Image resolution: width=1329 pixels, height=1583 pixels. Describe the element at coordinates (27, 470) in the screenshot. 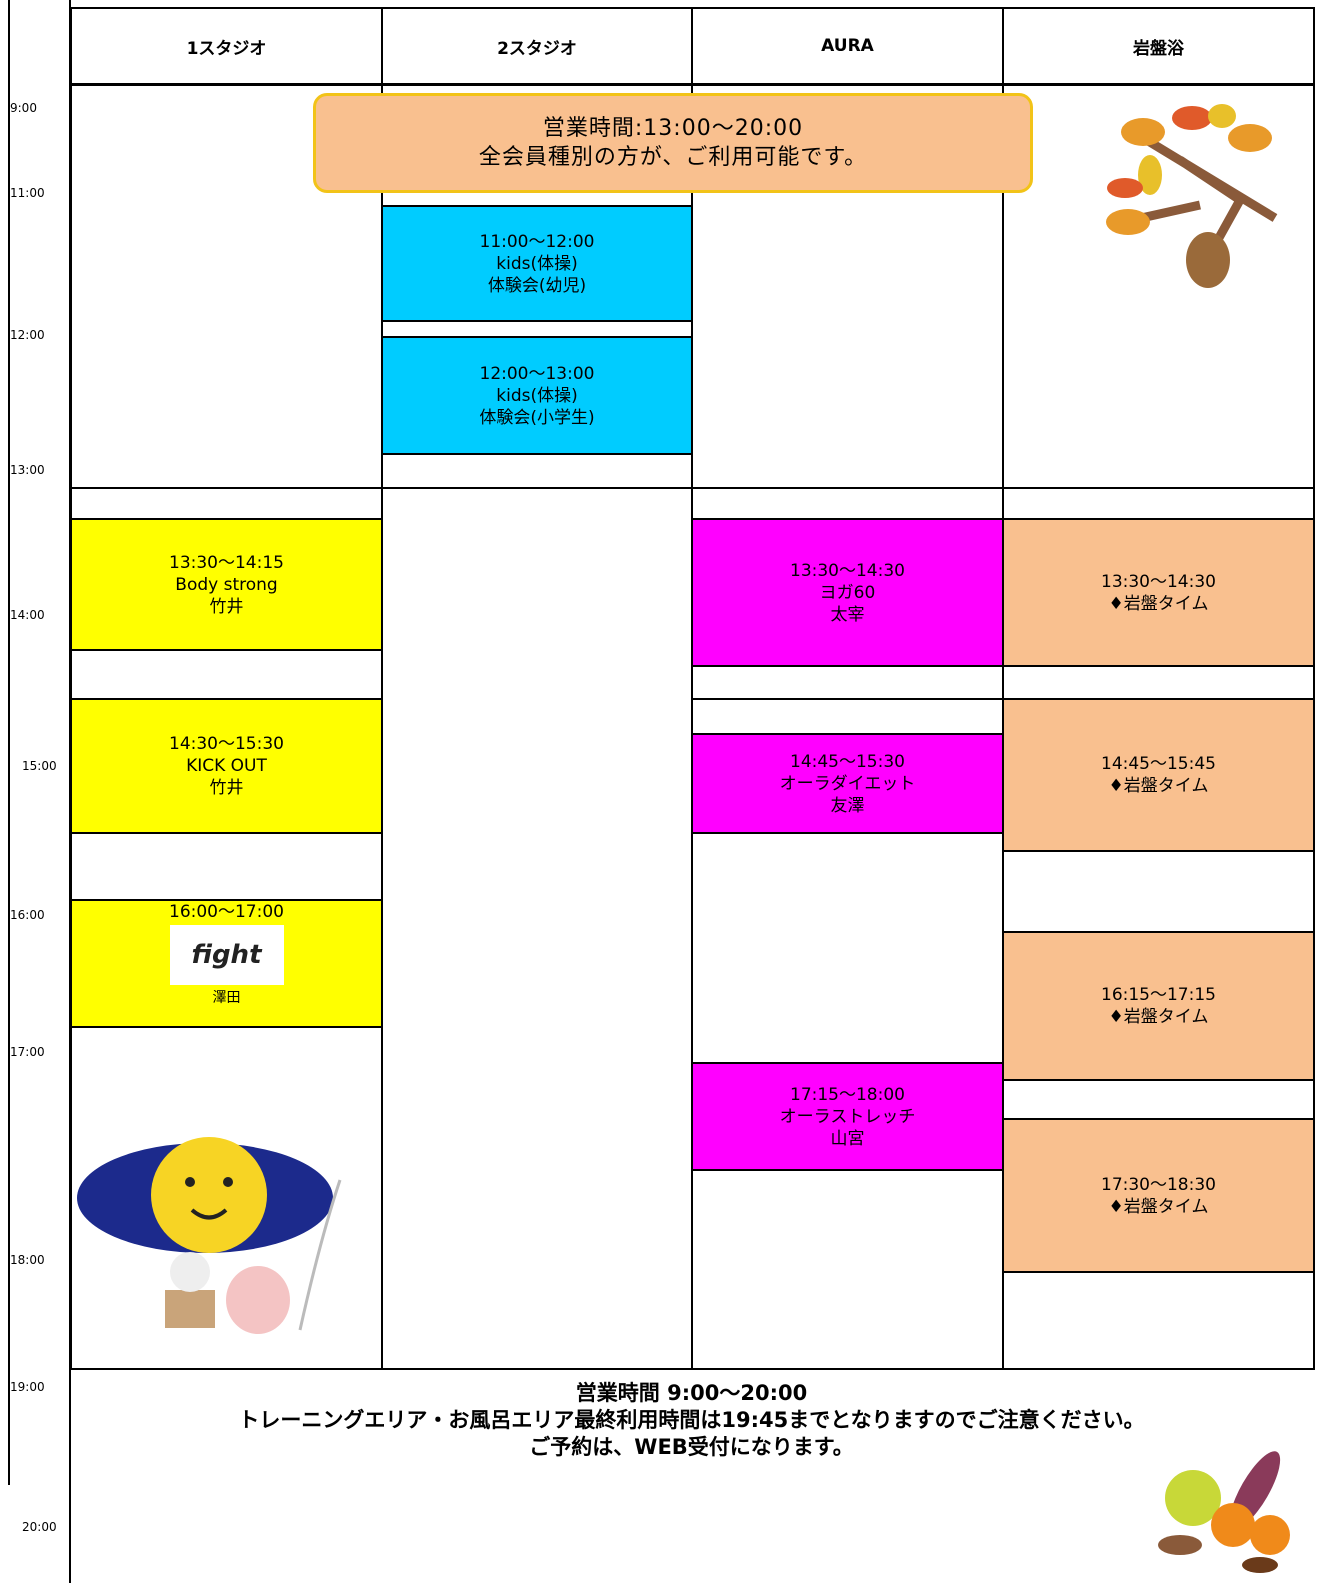

I see `time-label: 13:00` at that location.